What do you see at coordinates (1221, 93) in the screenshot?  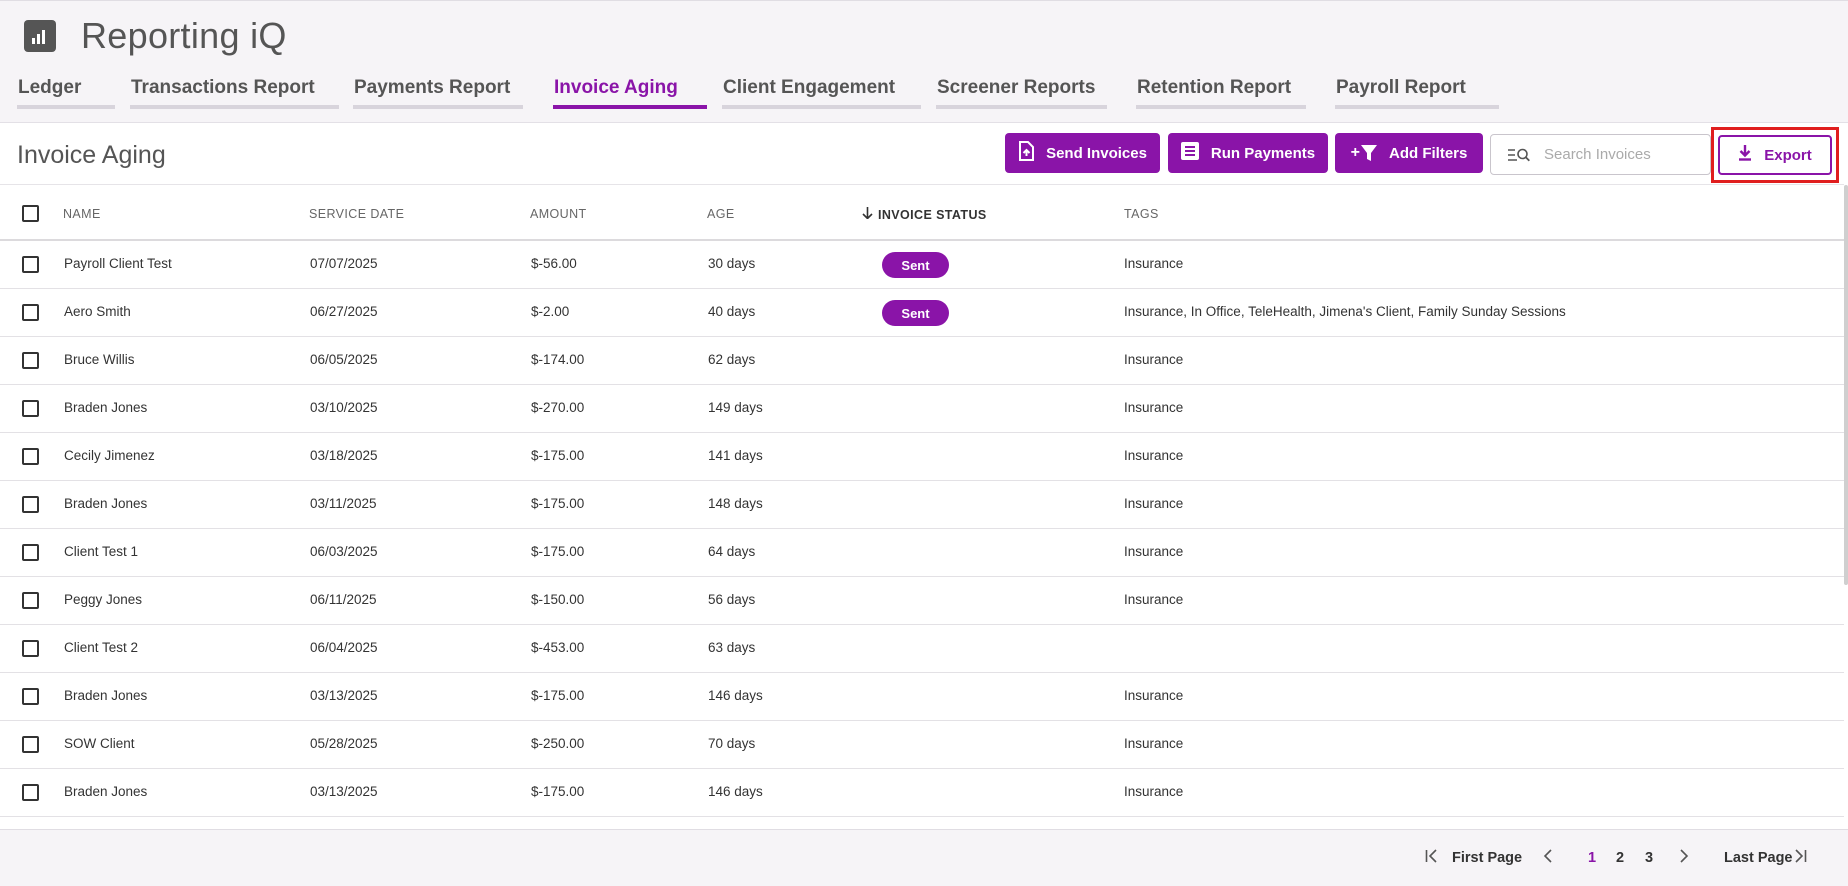 I see `tab-retention-report: Retention Report` at bounding box center [1221, 93].